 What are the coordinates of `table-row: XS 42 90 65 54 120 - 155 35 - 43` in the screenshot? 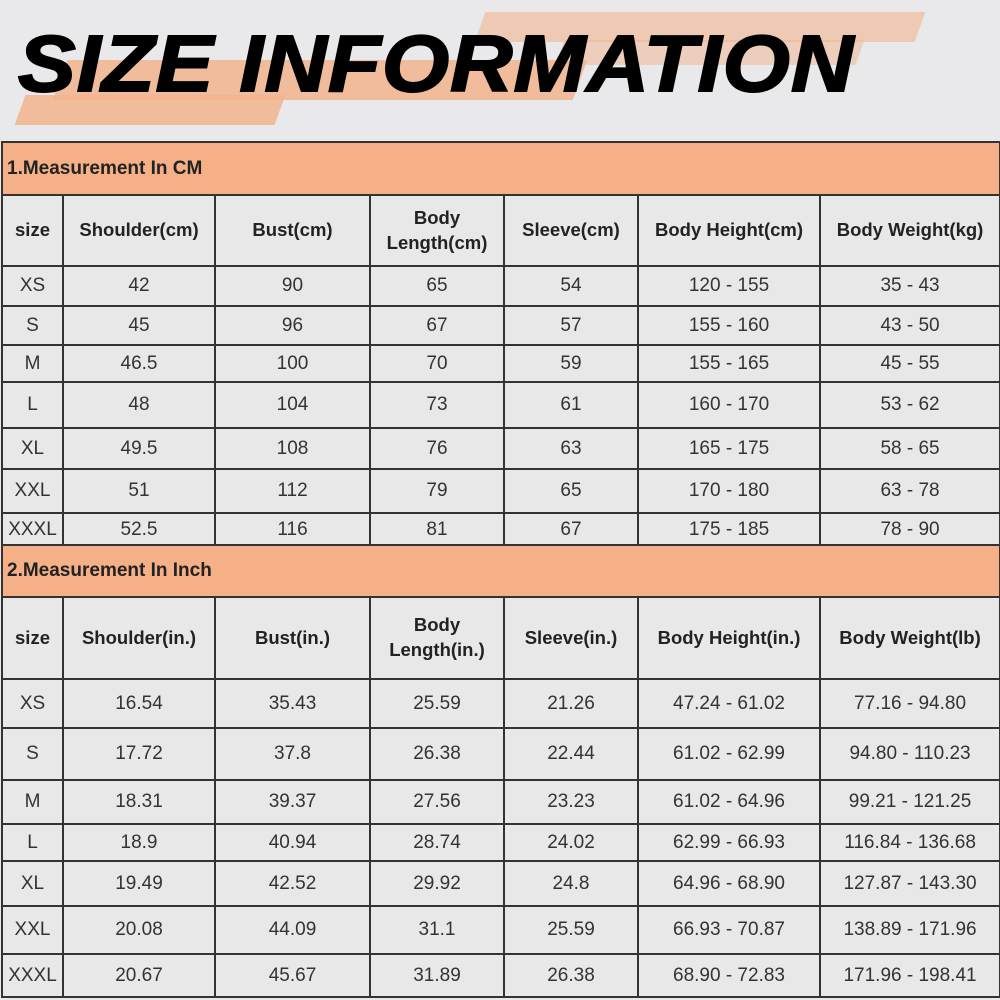 It's located at (500, 286).